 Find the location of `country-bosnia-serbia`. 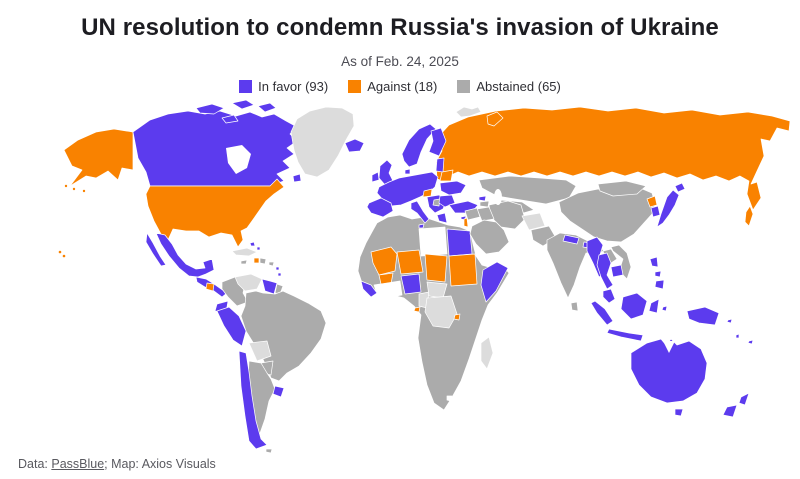

country-bosnia-serbia is located at coordinates (436, 202).